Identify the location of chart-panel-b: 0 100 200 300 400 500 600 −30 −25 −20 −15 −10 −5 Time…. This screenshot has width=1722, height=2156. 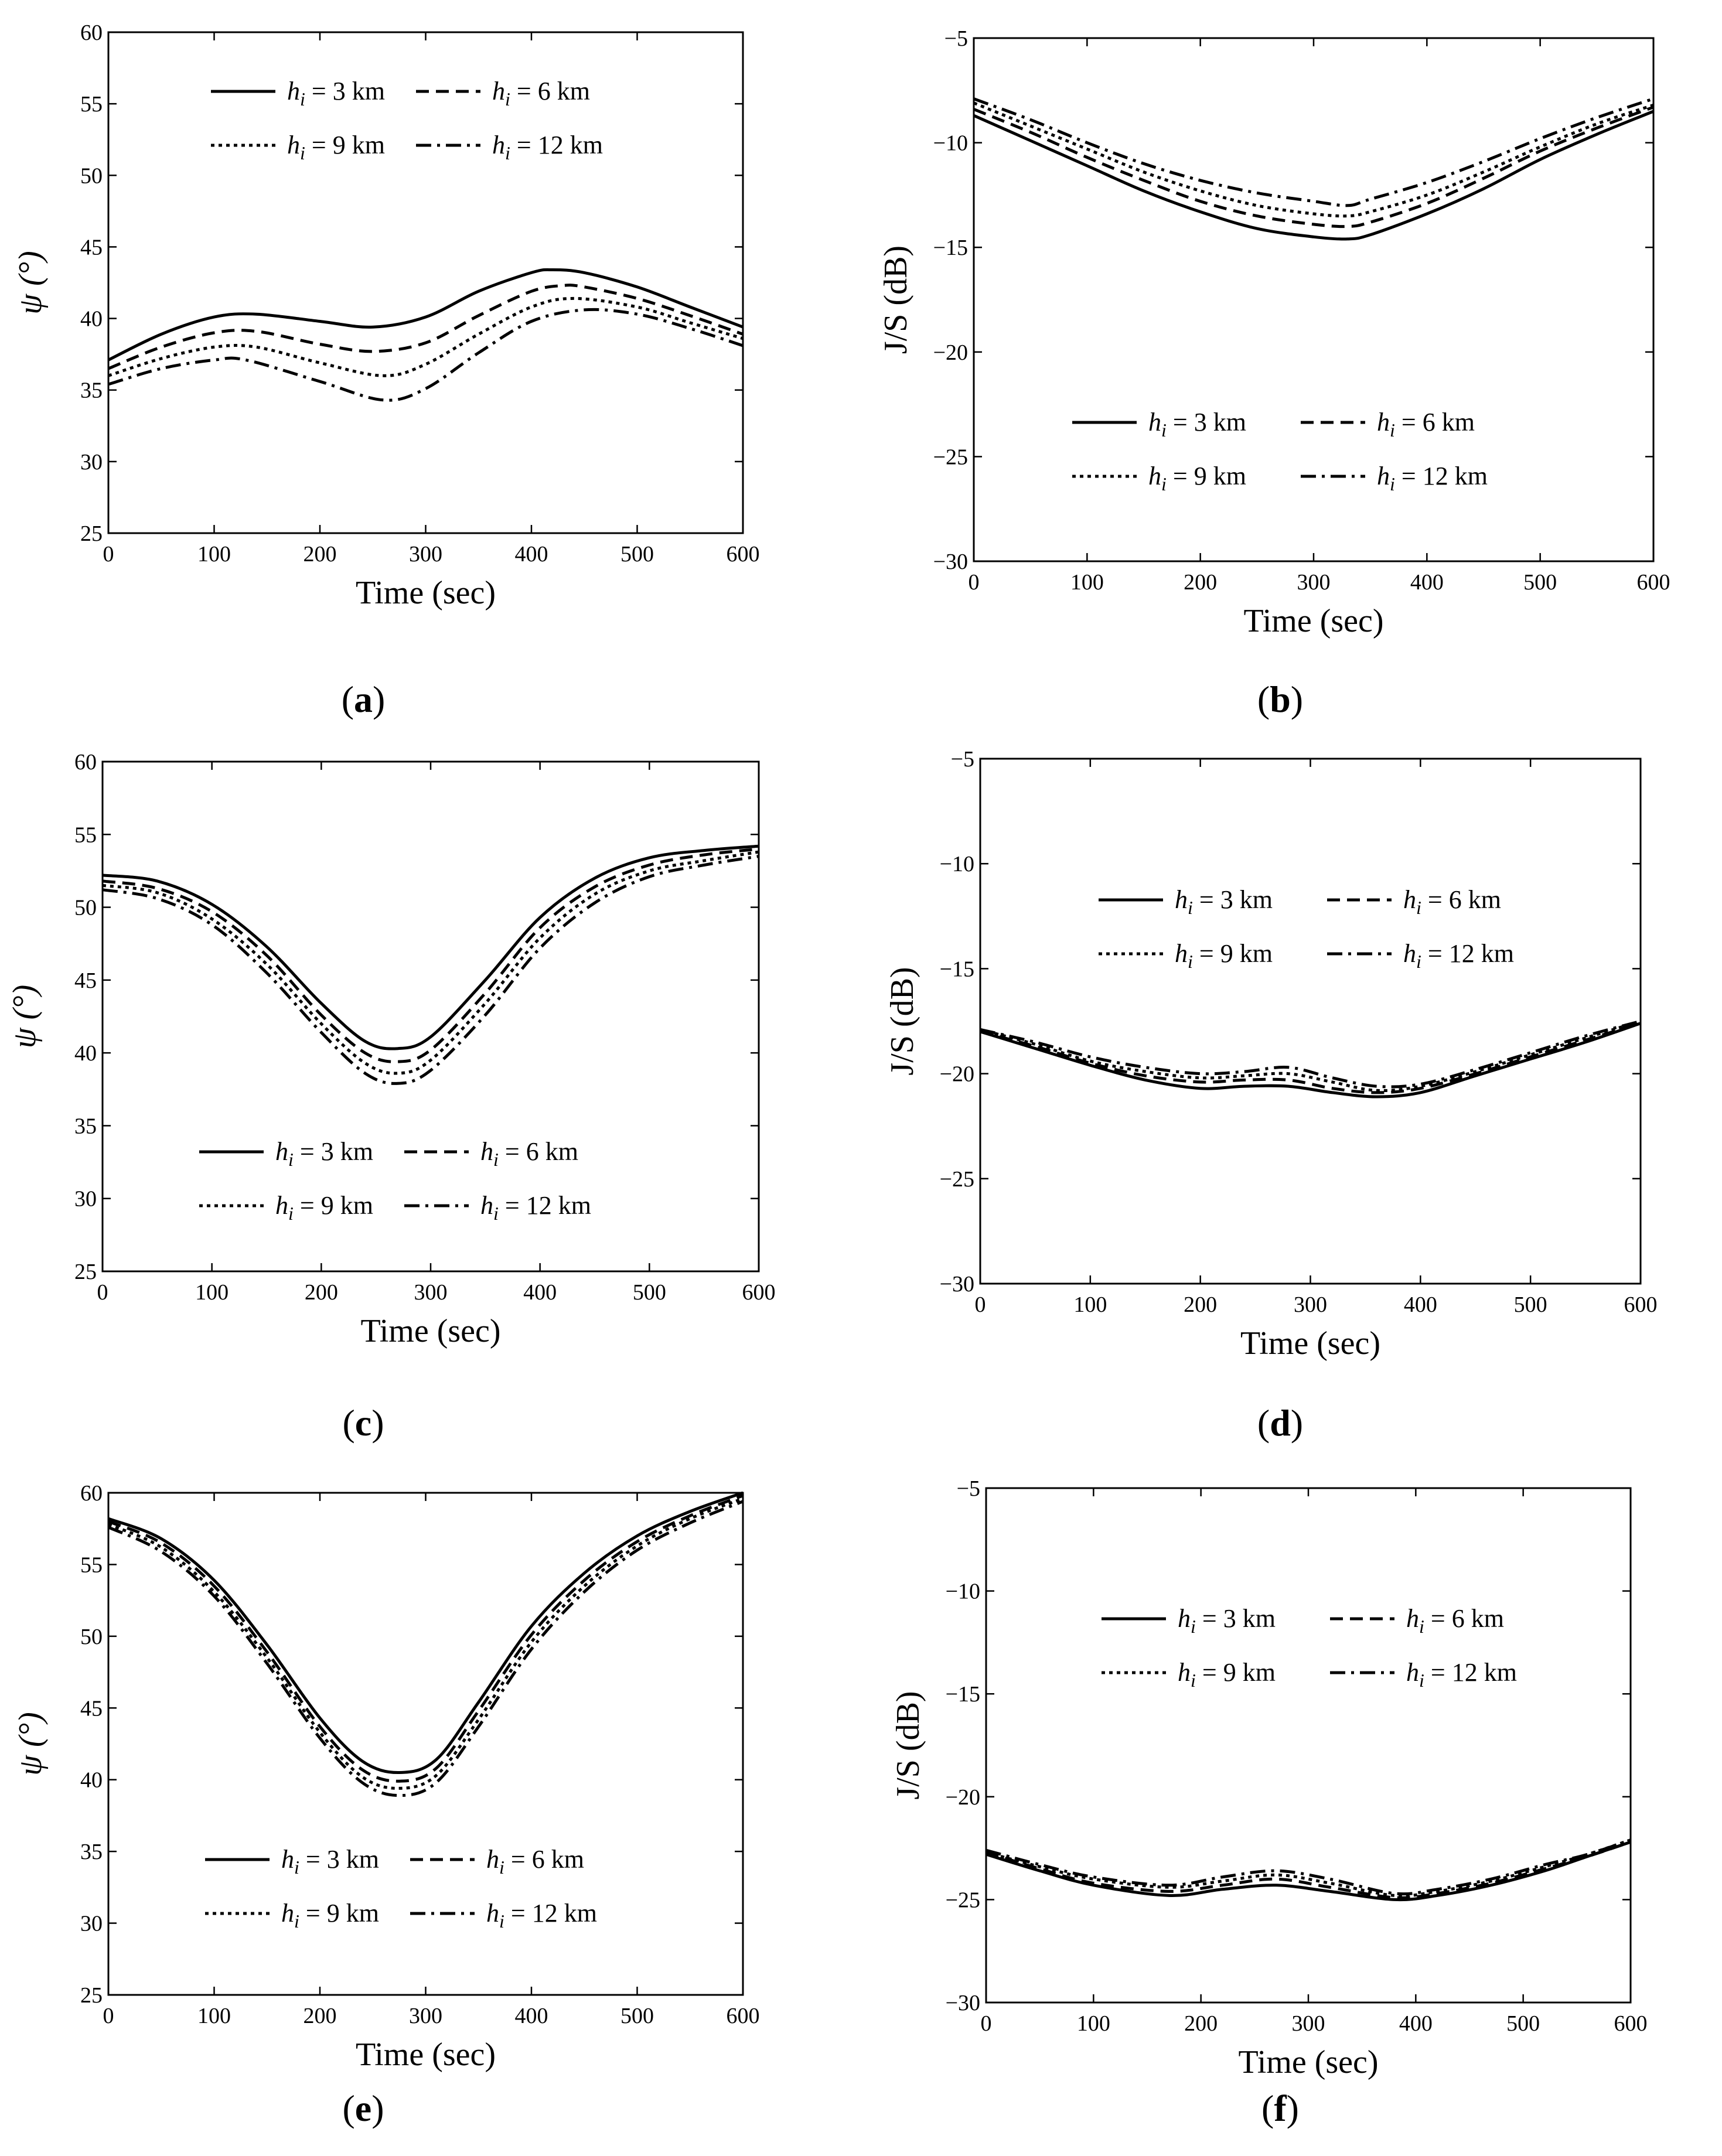
(1274, 373).